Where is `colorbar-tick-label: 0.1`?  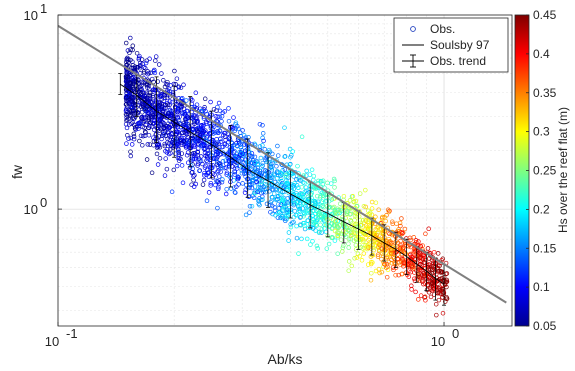 colorbar-tick-label: 0.1 is located at coordinates (541, 287).